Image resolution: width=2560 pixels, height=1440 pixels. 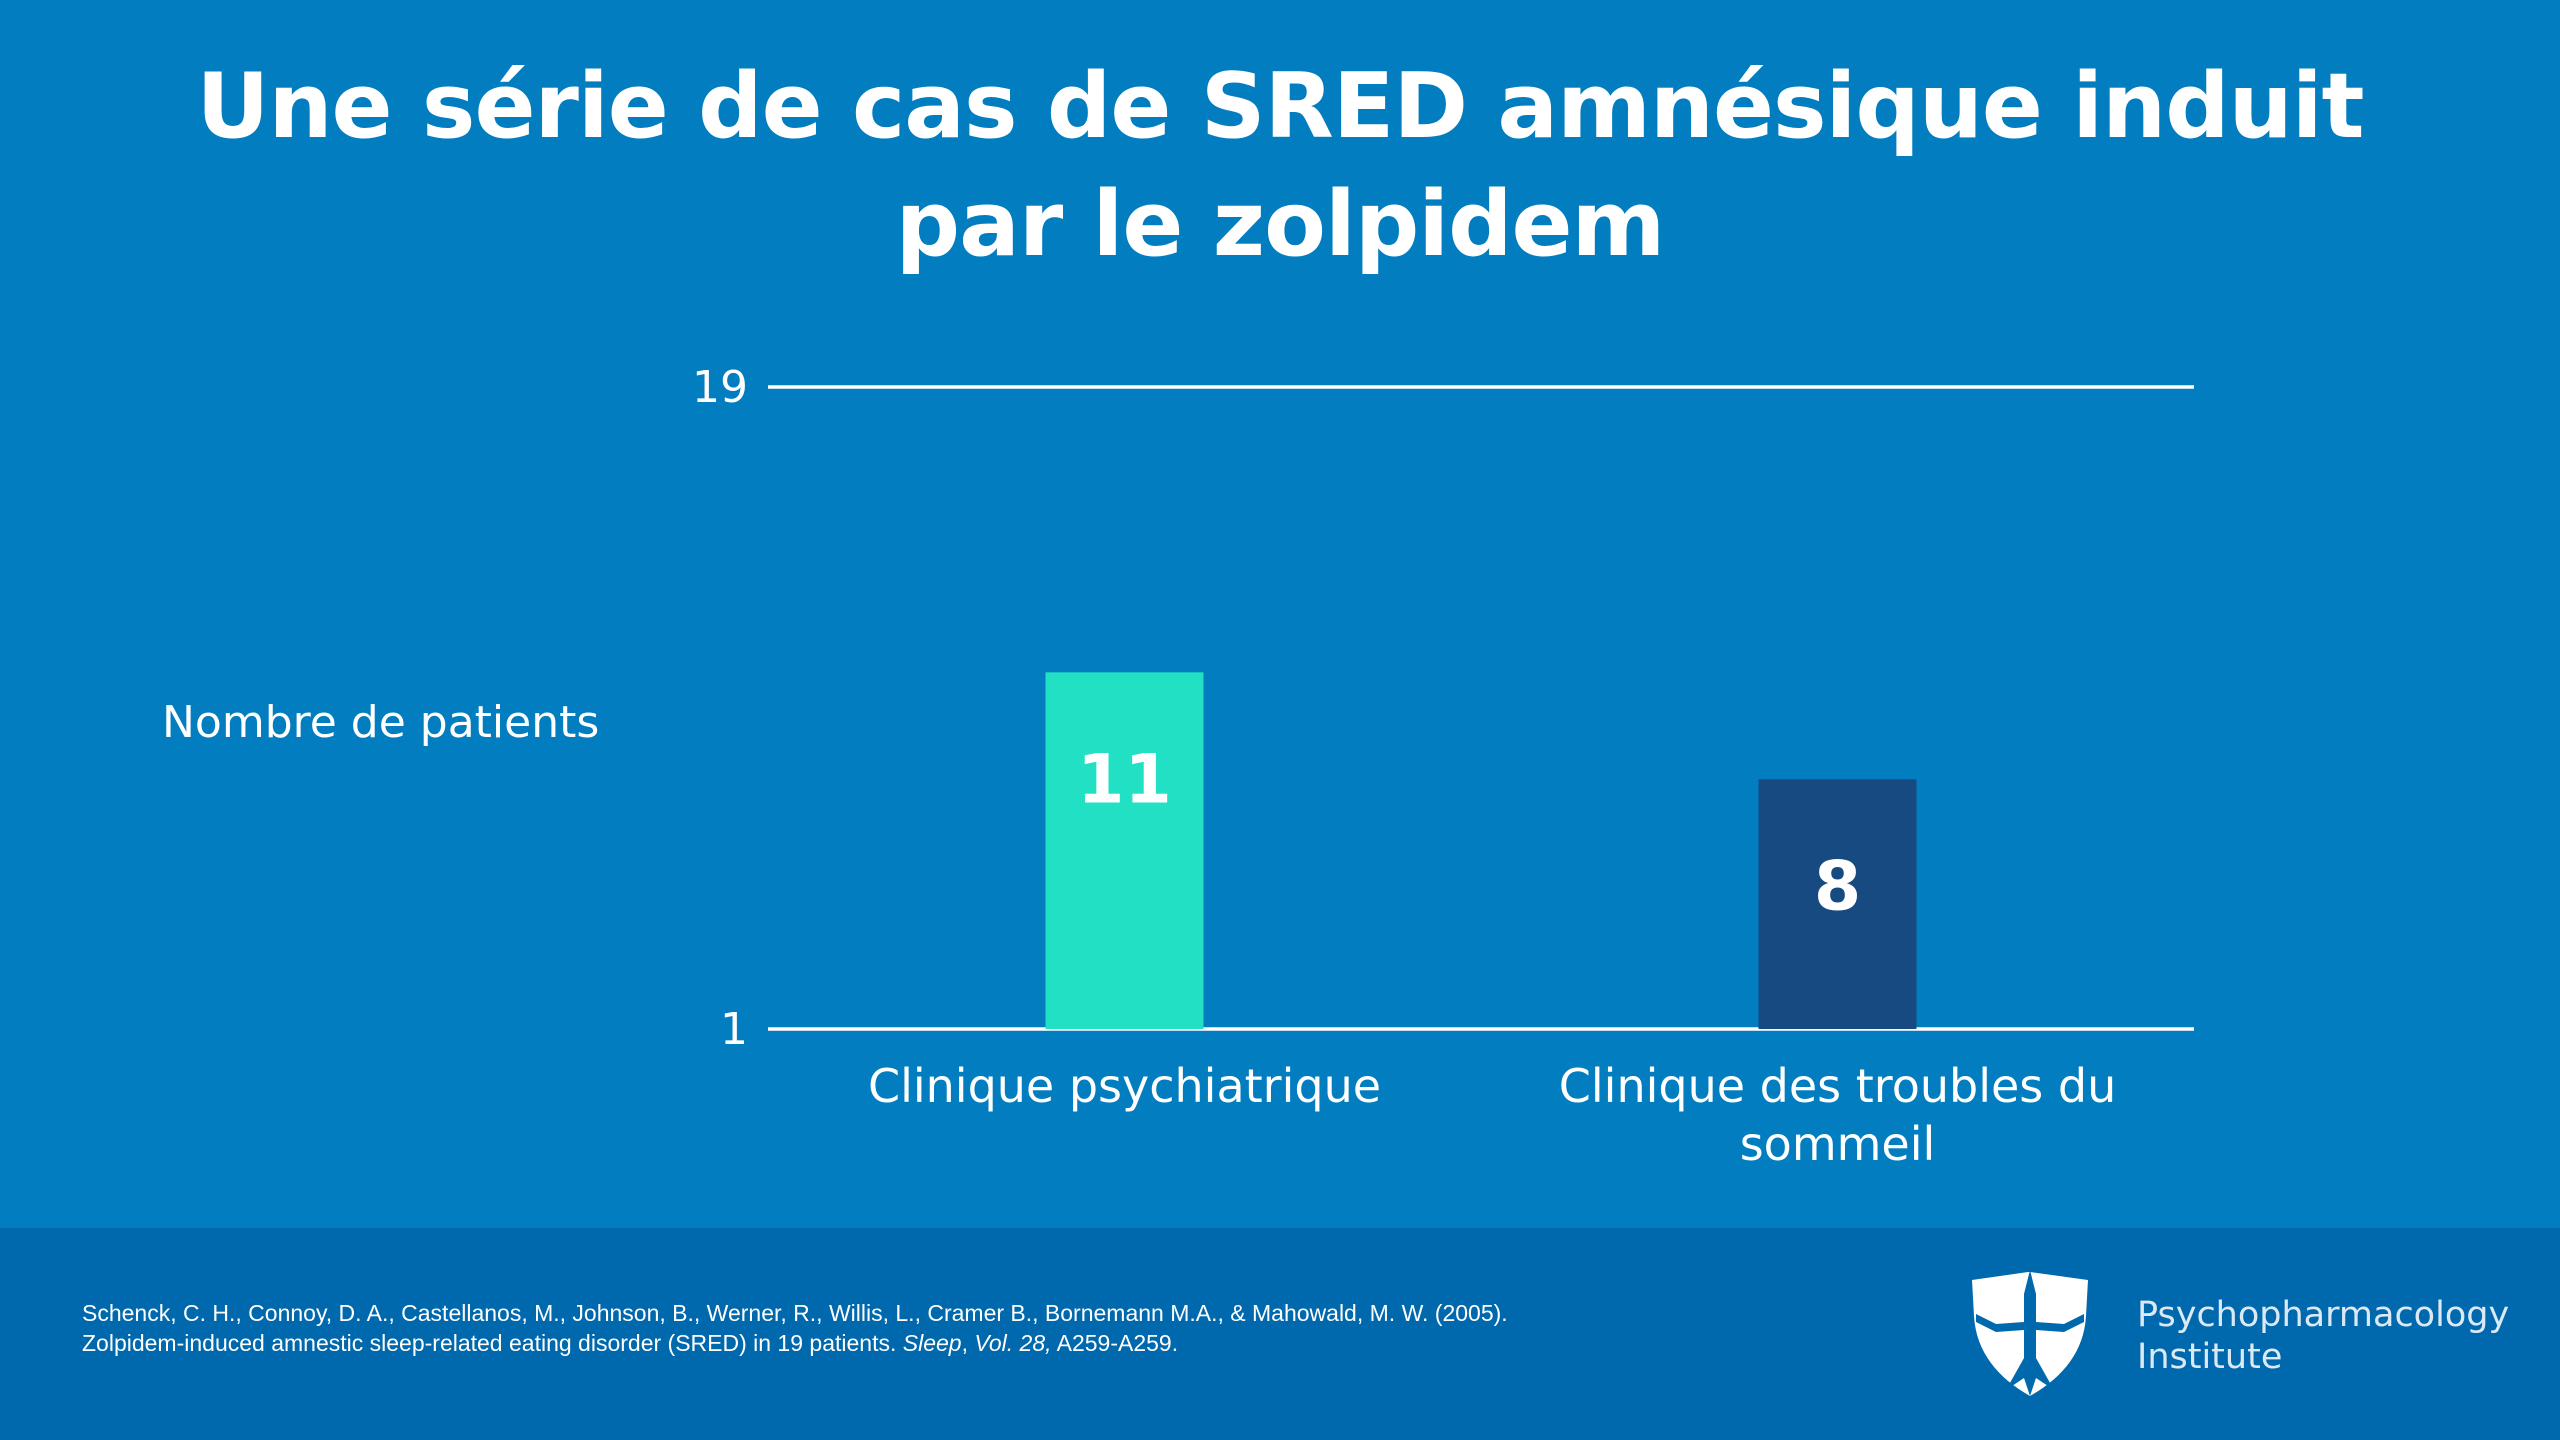 I want to click on y-tick-label: 1, so click(x=734, y=1029).